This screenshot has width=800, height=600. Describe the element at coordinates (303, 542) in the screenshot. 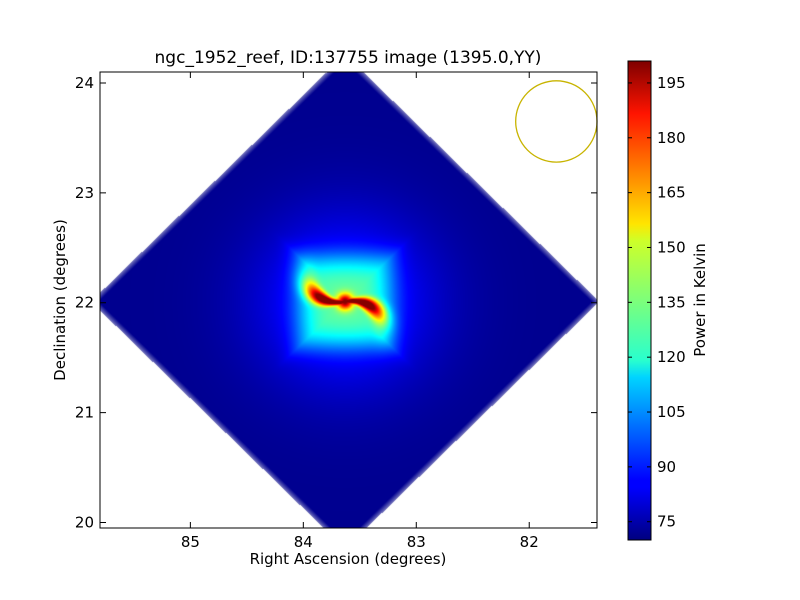

I see `x-tick-label: 84` at that location.